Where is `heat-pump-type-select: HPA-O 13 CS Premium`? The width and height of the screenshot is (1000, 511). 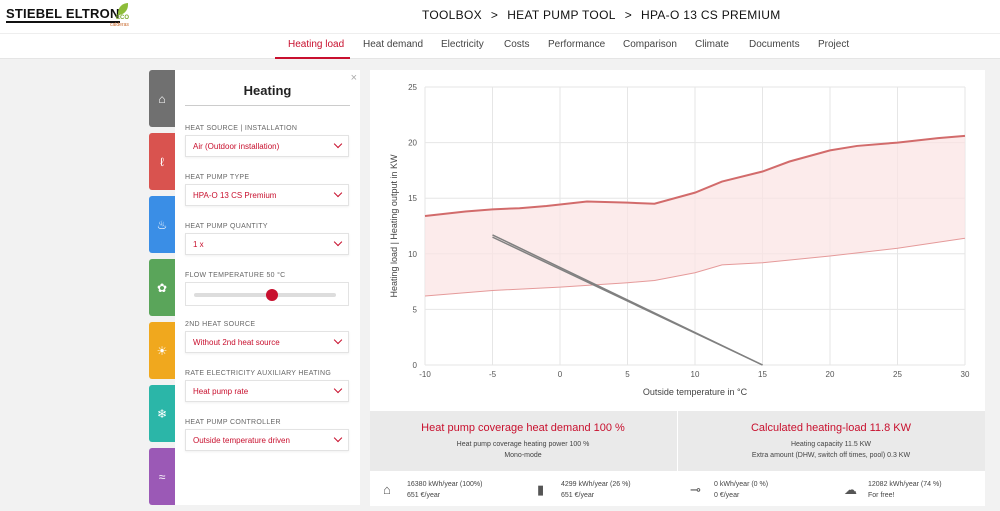
heat-pump-type-select: HPA-O 13 CS Premium is located at coordinates (267, 195).